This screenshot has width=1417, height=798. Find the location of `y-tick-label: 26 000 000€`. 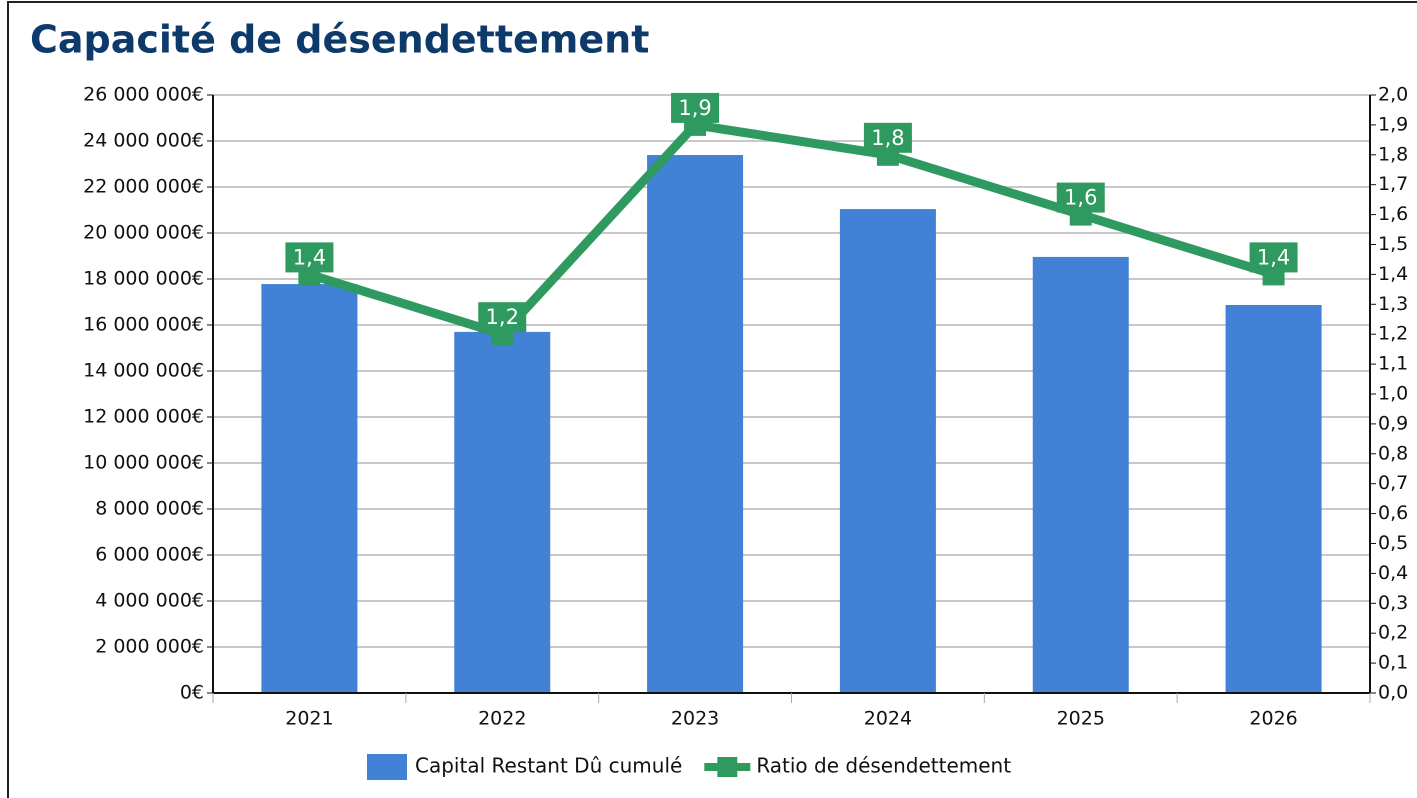

y-tick-label: 26 000 000€ is located at coordinates (143, 95).